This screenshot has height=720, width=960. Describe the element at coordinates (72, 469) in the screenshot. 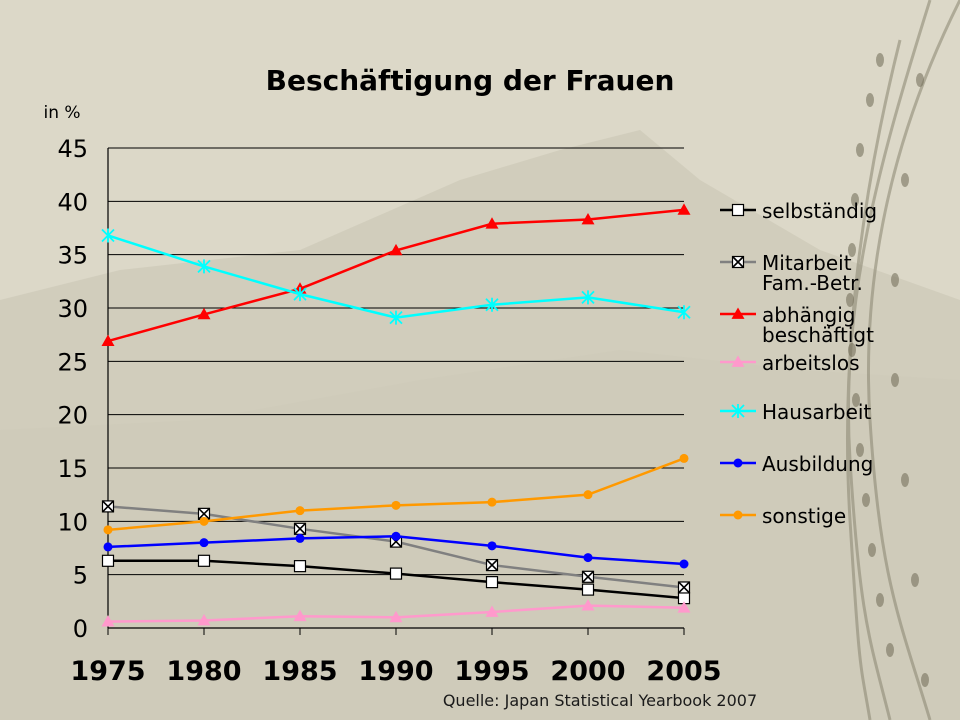

I see `y-tick-label: 15` at that location.